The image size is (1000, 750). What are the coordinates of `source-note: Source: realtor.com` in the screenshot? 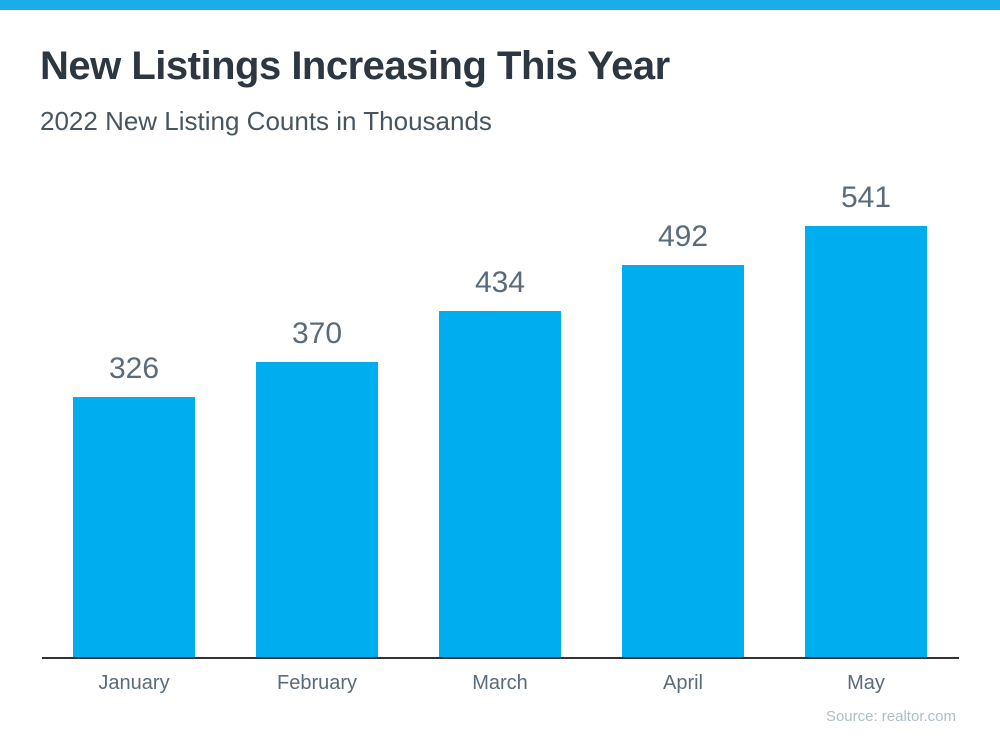 It's located at (890, 716).